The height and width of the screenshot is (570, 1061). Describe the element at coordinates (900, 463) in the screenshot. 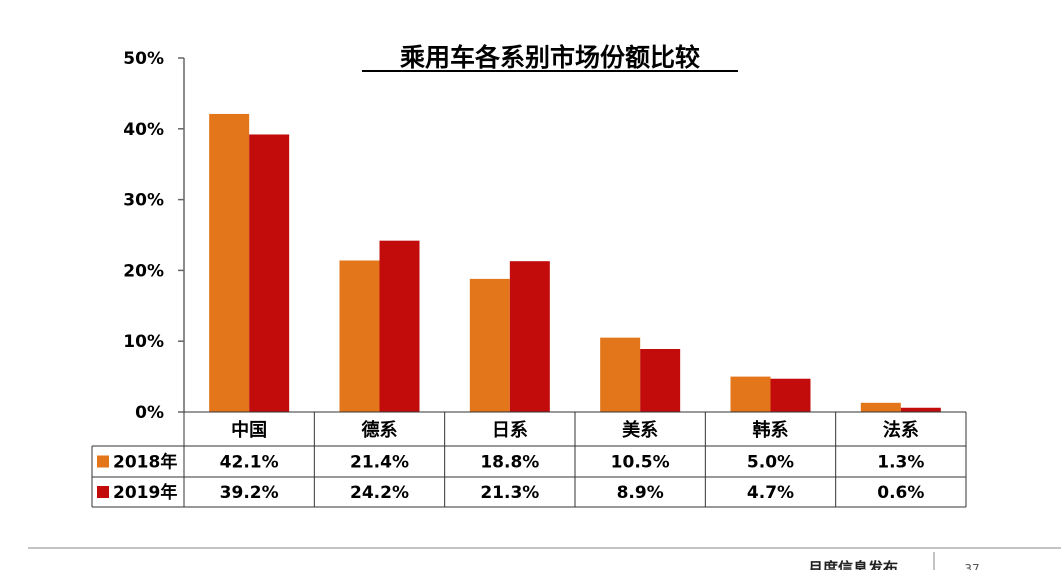

I see `table-cell-value: 1.3%` at that location.